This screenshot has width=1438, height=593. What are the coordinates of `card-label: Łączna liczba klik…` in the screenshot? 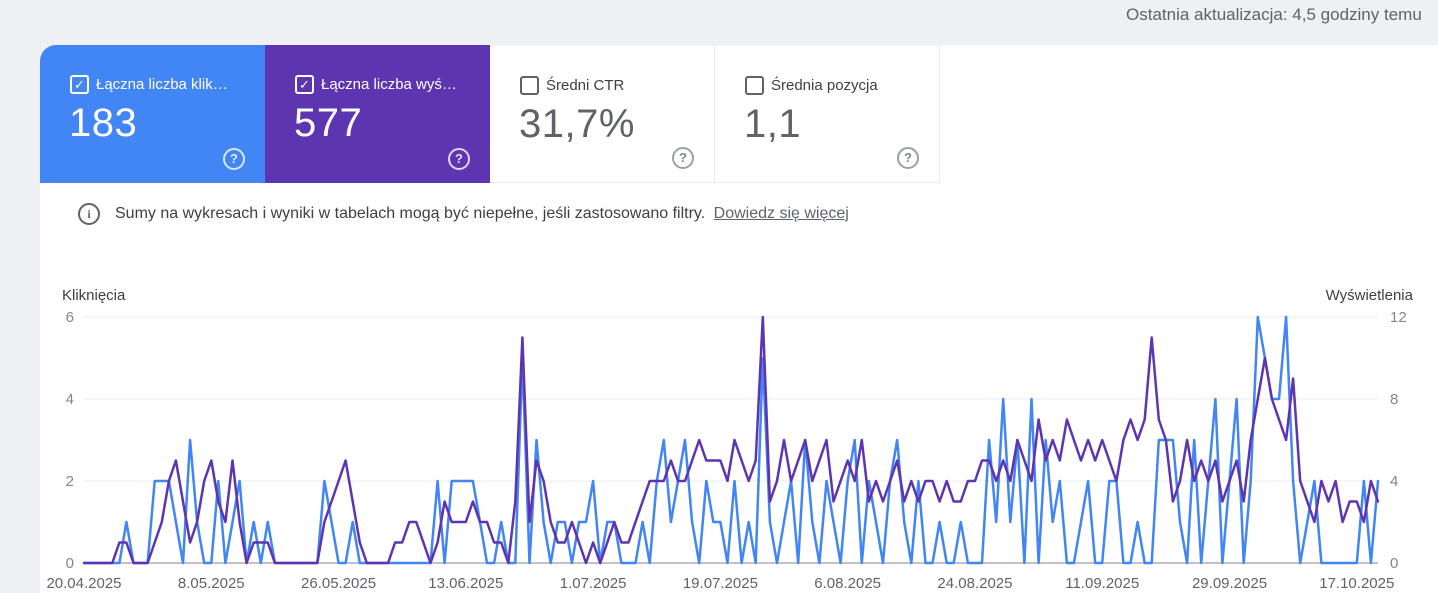 It's located at (162, 84).